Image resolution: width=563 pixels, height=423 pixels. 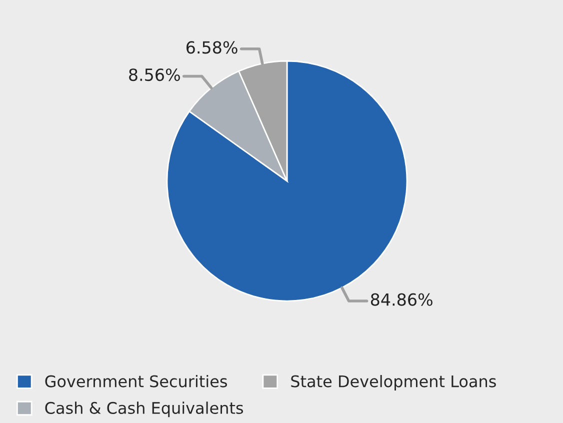 I want to click on data-label: 8.56%, so click(x=154, y=75).